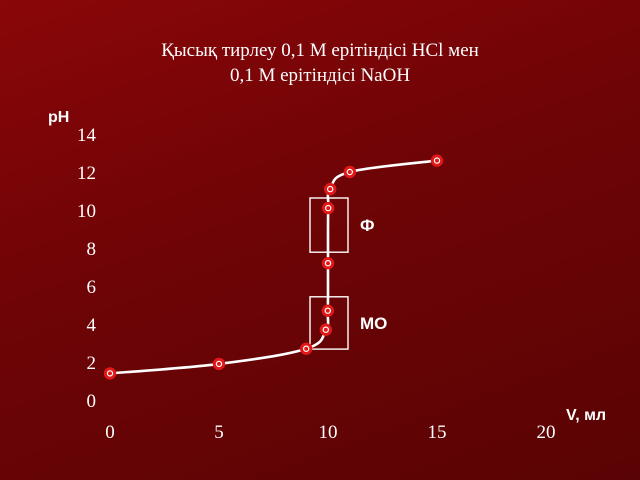  What do you see at coordinates (87, 135) in the screenshot?
I see `y-tick-label: 14` at bounding box center [87, 135].